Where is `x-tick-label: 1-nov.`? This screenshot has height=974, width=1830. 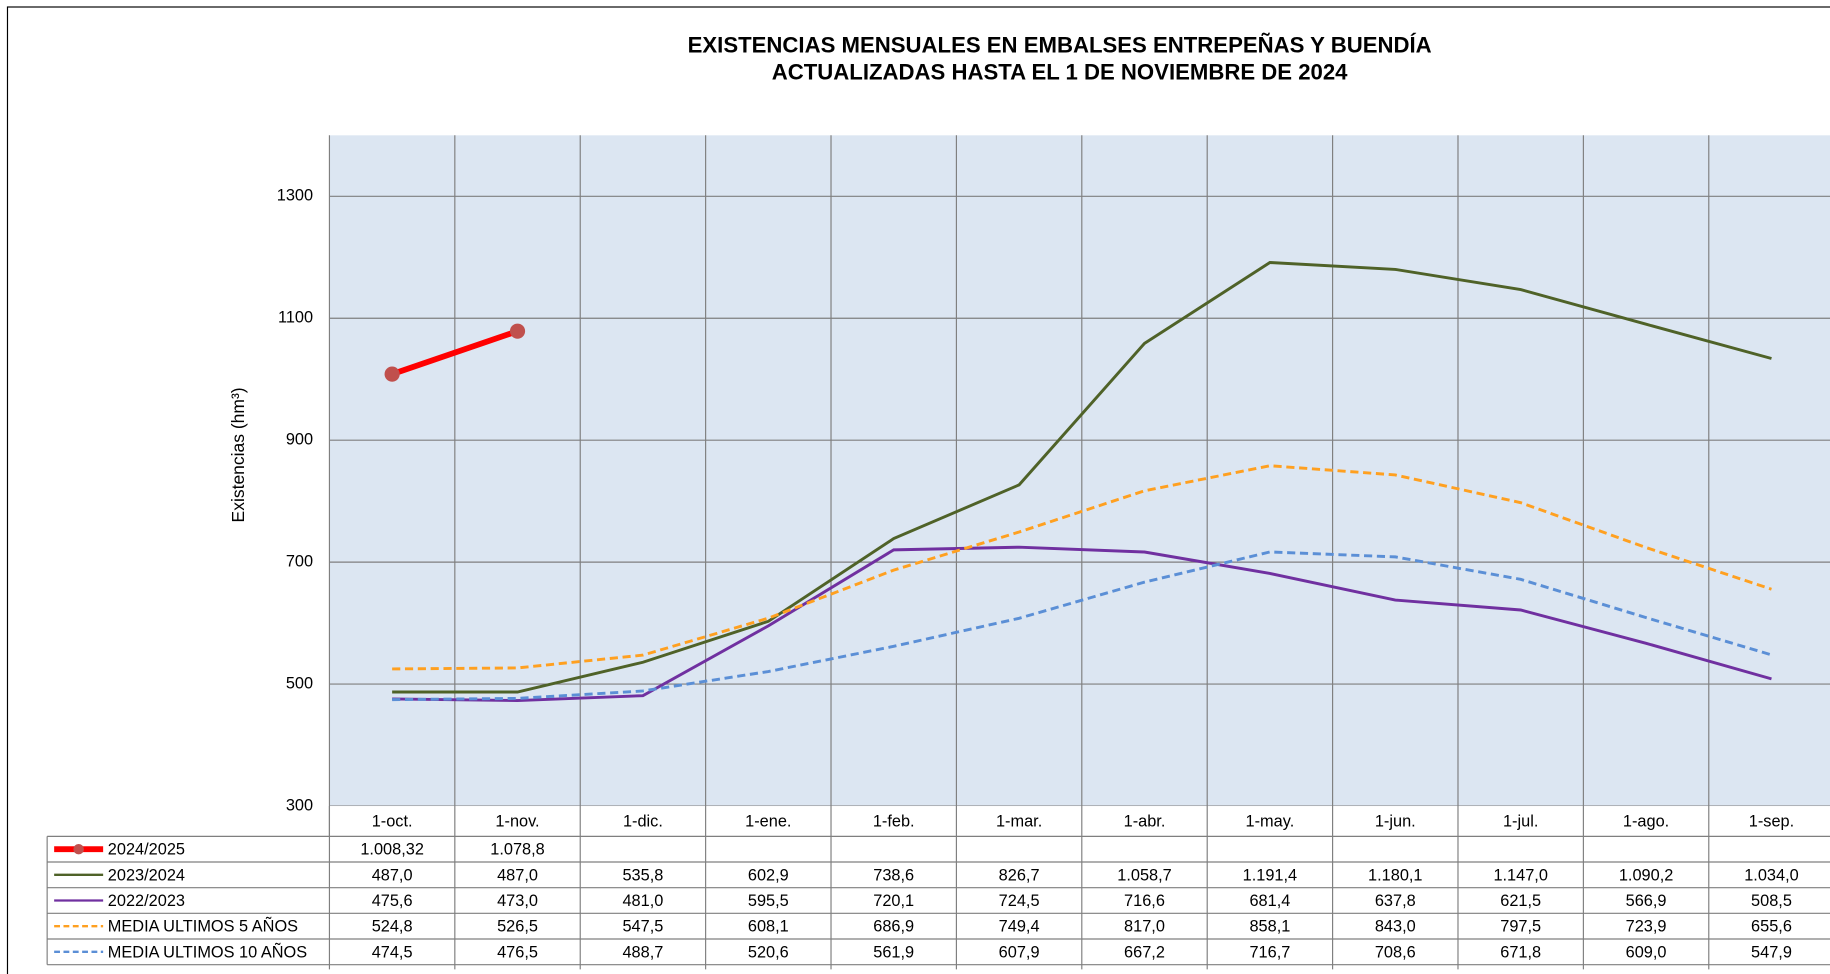
x-tick-label: 1-nov. is located at coordinates (517, 822).